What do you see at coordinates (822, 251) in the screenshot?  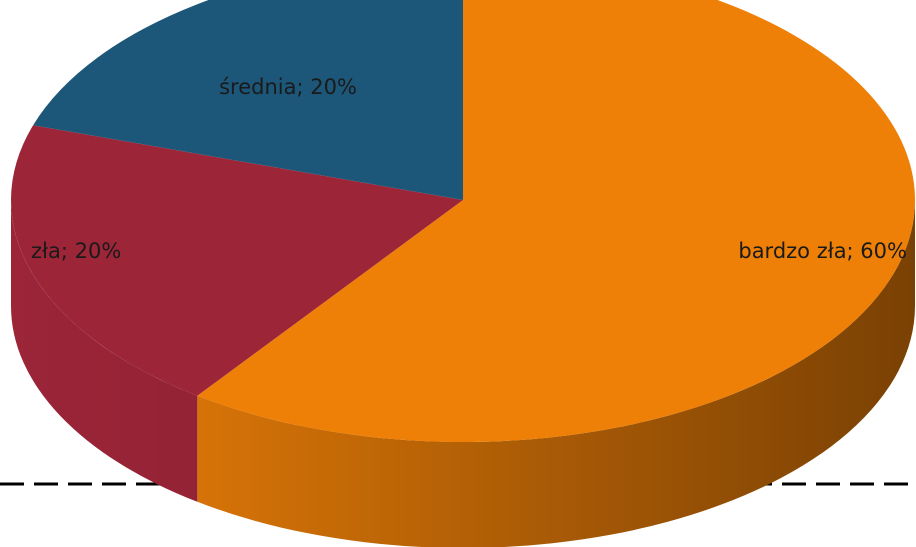 I see `pie-label-bardzo-zla: bardzo zła; 60%` at bounding box center [822, 251].